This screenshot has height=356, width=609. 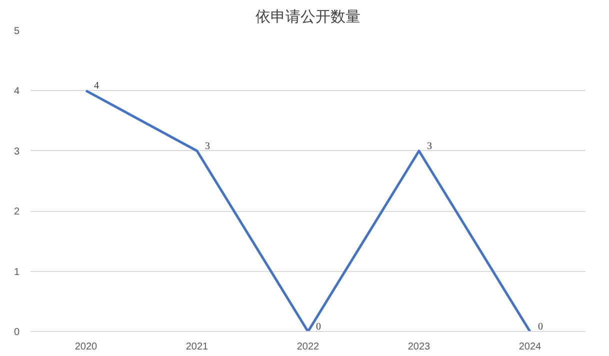 I want to click on chart-title: 依申请公开数量, so click(x=308, y=17).